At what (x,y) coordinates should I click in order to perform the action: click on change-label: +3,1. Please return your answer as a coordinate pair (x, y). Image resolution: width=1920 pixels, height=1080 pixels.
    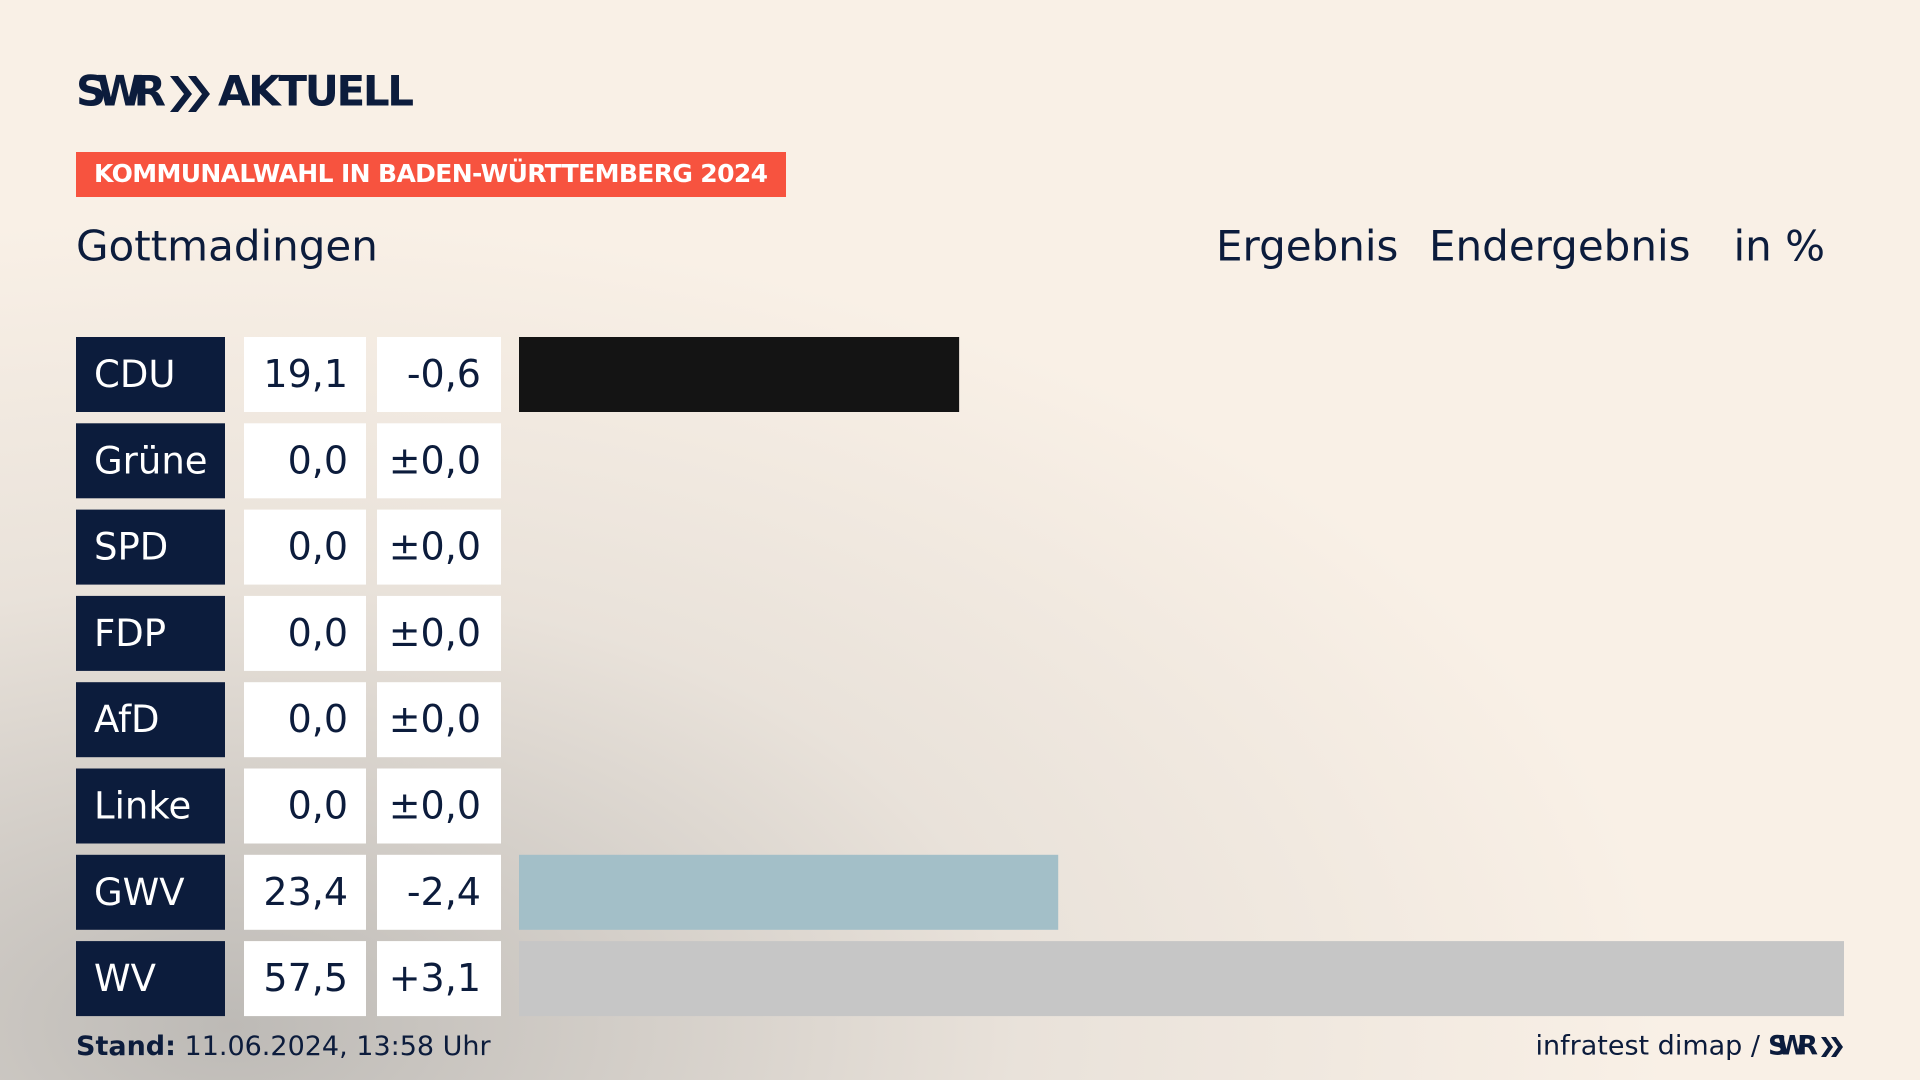
    Looking at the image, I should click on (435, 978).